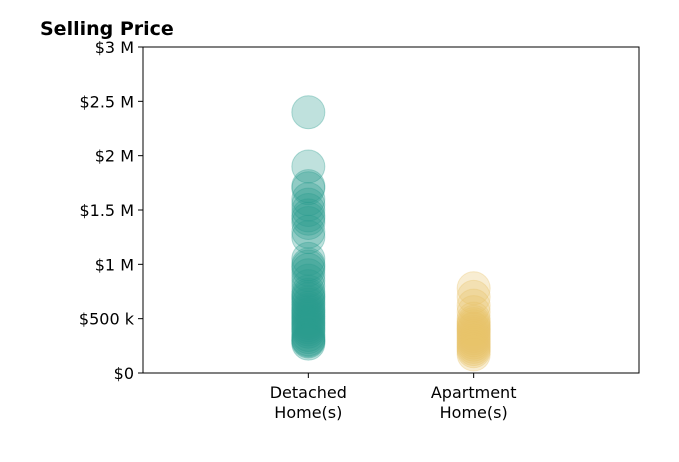 The height and width of the screenshot is (462, 679). I want to click on chart-title: Selling Price, so click(107, 29).